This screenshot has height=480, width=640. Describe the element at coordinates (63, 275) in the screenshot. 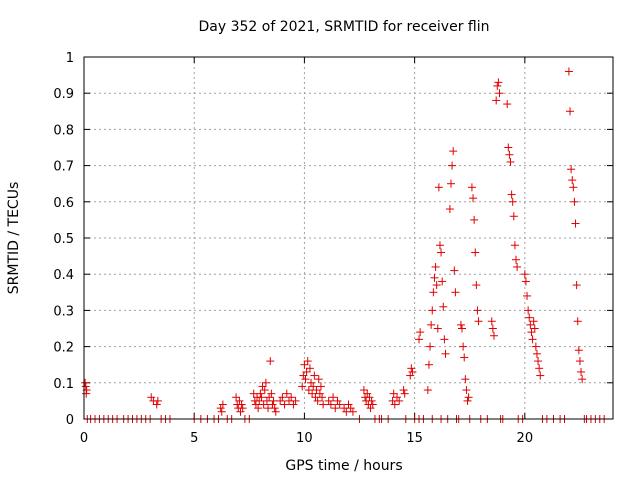

I see `y-tick-label: 0.4` at that location.